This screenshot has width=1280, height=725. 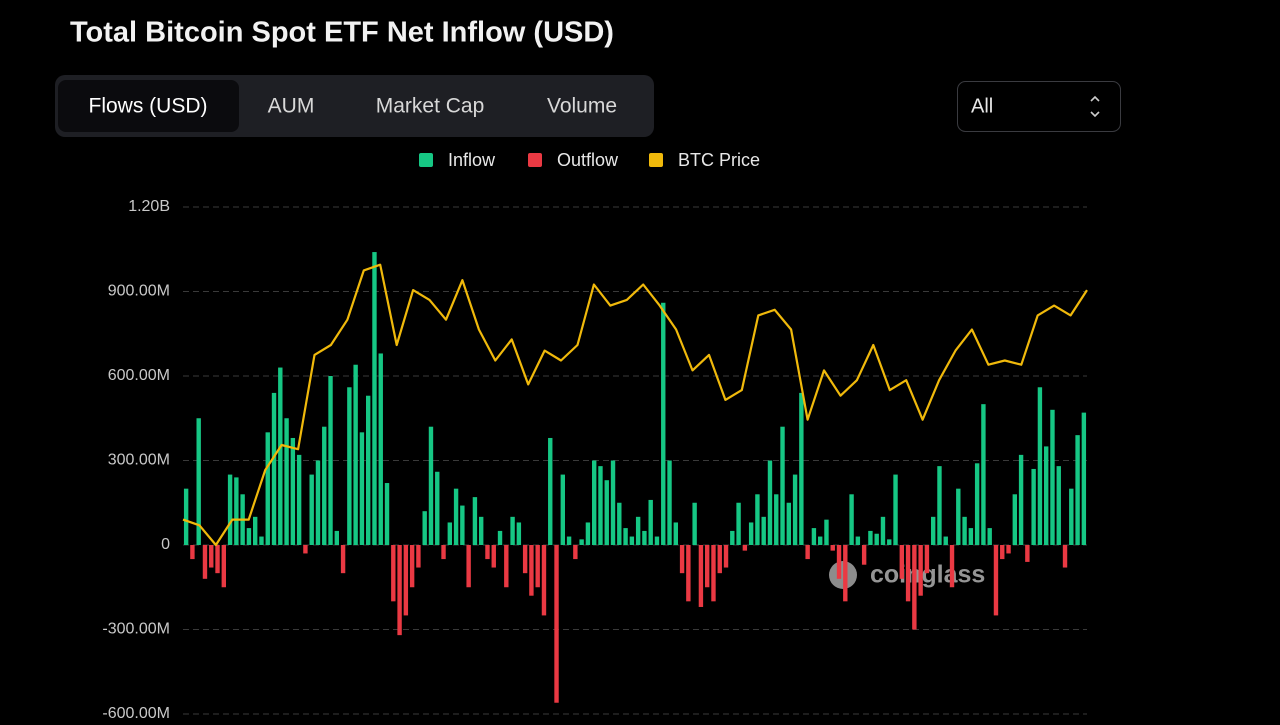 What do you see at coordinates (982, 106) in the screenshot?
I see `range-select-value: All` at bounding box center [982, 106].